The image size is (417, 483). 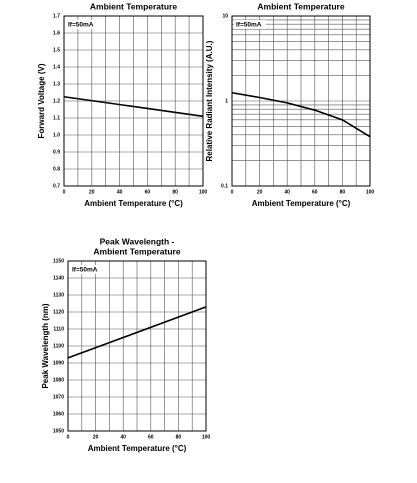 I want to click on y-tick-label: 1130, so click(x=58, y=295).